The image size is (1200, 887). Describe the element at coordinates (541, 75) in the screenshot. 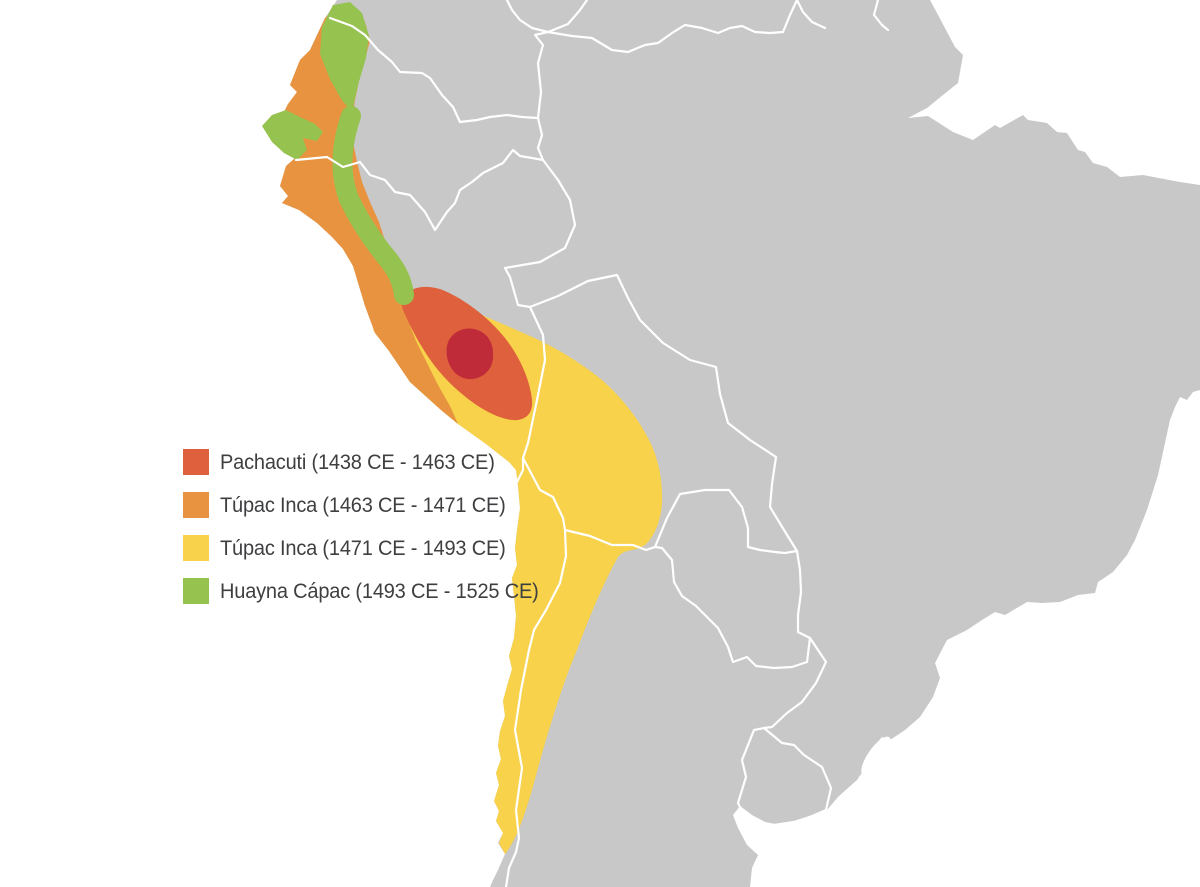

I see `border-colombia-brazil` at that location.